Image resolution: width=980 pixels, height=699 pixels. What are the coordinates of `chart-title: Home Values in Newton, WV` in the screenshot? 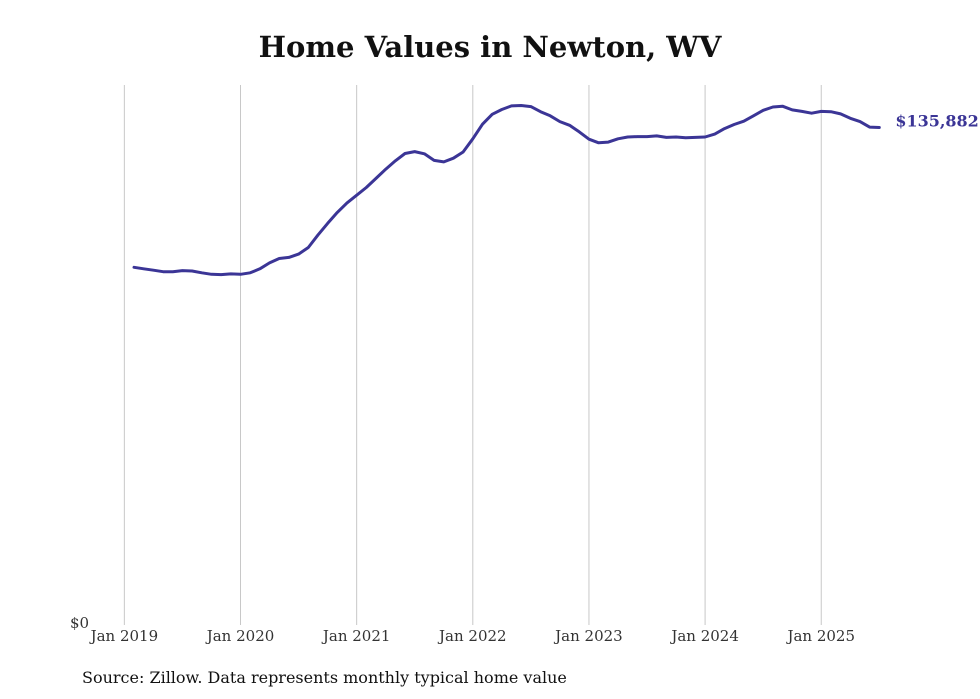 It's located at (490, 47).